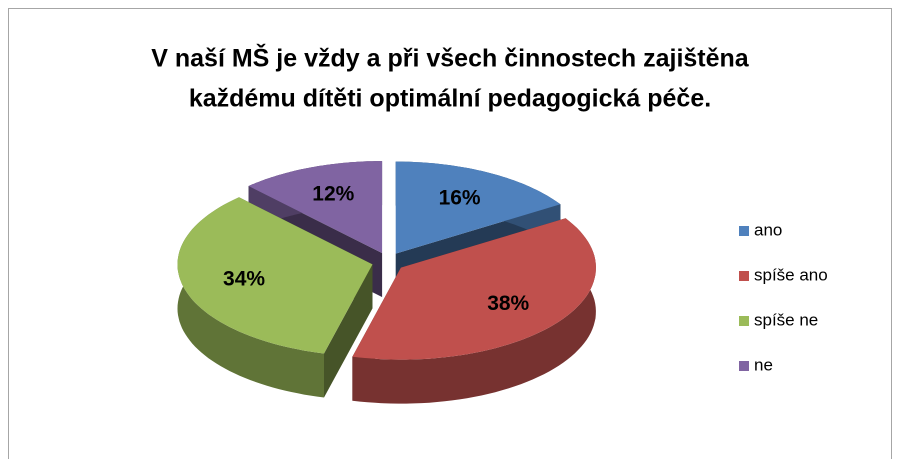  What do you see at coordinates (768, 229) in the screenshot?
I see `legend-label: ano` at bounding box center [768, 229].